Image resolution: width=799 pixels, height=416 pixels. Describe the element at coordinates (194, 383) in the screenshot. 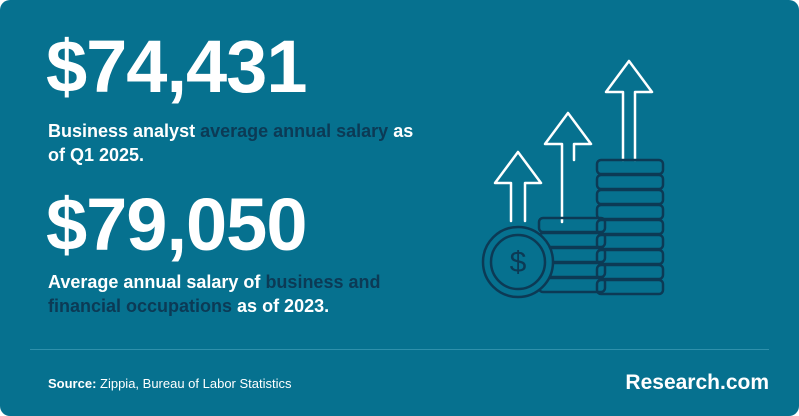

I see `source-text: Zippia, Bureau of Labor Statistics` at that location.